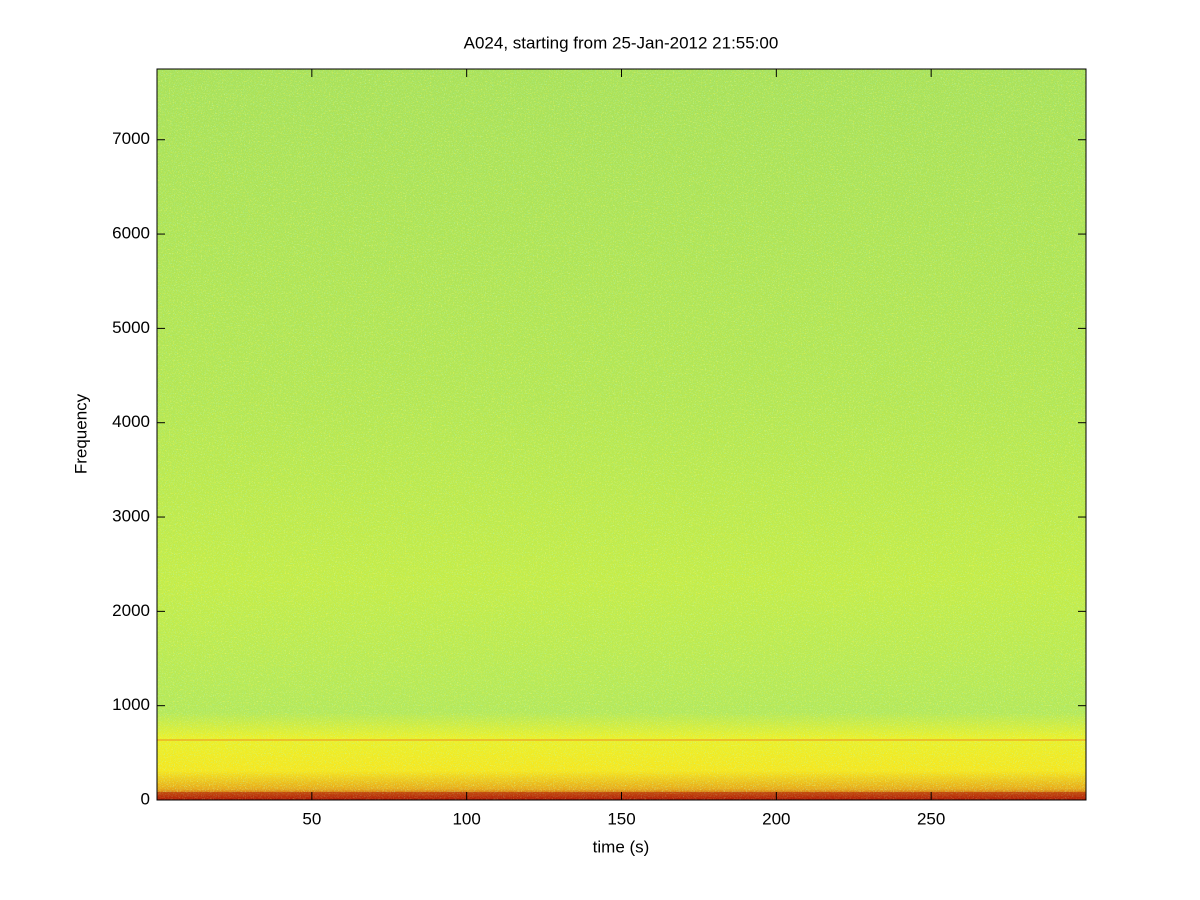 The width and height of the screenshot is (1200, 900). What do you see at coordinates (621, 818) in the screenshot?
I see `x-tick-label: 150` at bounding box center [621, 818].